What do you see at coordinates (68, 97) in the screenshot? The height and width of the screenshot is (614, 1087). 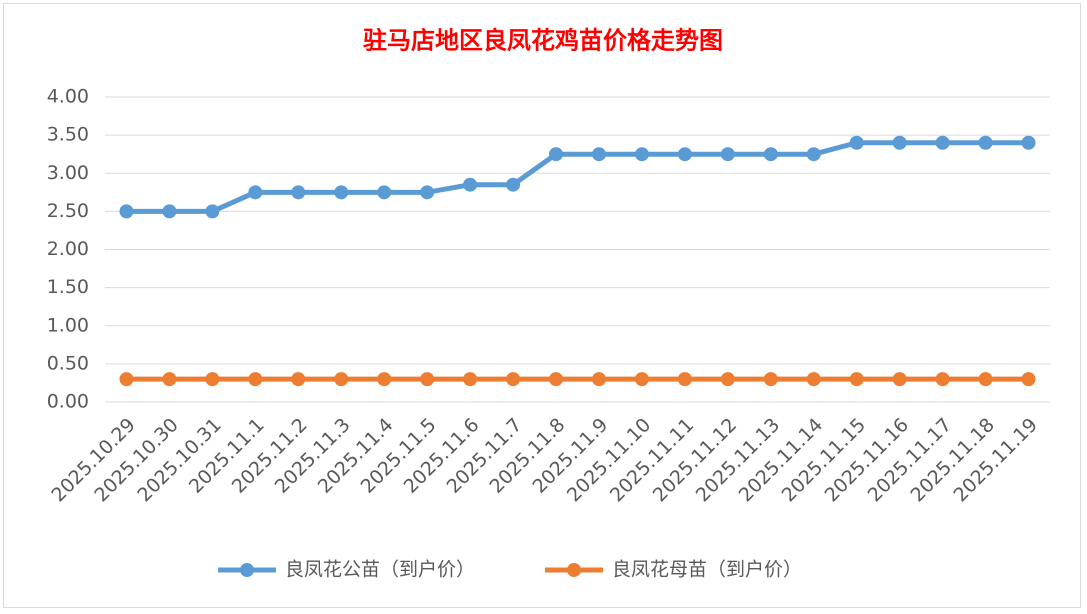 I see `y-tick-label: 4.00` at bounding box center [68, 97].